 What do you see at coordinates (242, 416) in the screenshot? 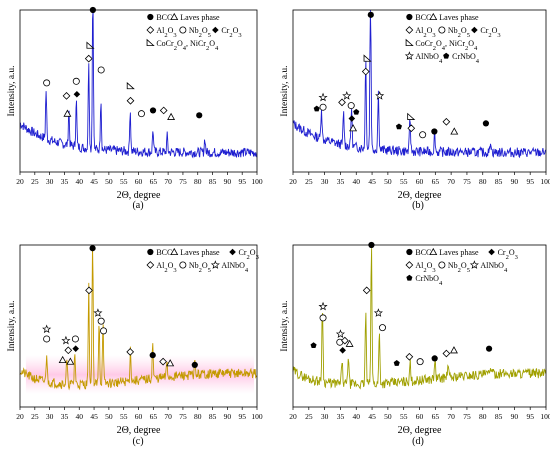
I see `x-tick-label: 95` at bounding box center [242, 416].